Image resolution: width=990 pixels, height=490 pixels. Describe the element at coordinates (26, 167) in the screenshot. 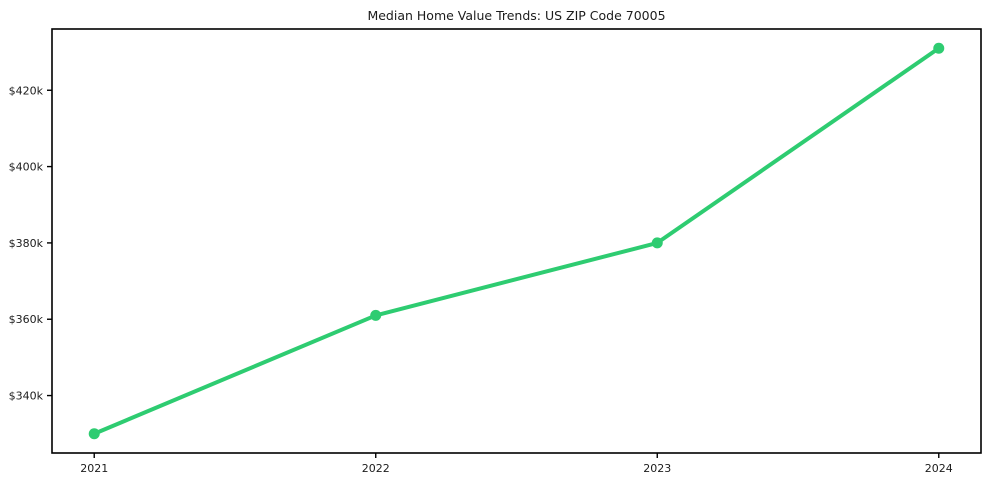

I see `y-tick-label: $400k` at that location.